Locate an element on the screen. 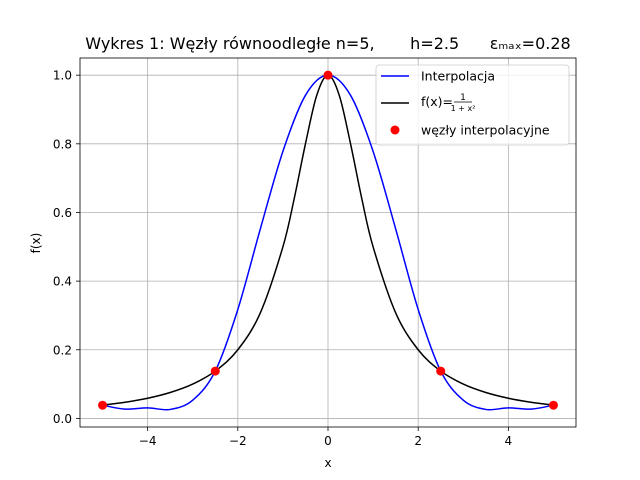 The height and width of the screenshot is (480, 640). legend-label-nodes: węzły interpolacyjne is located at coordinates (485, 130).